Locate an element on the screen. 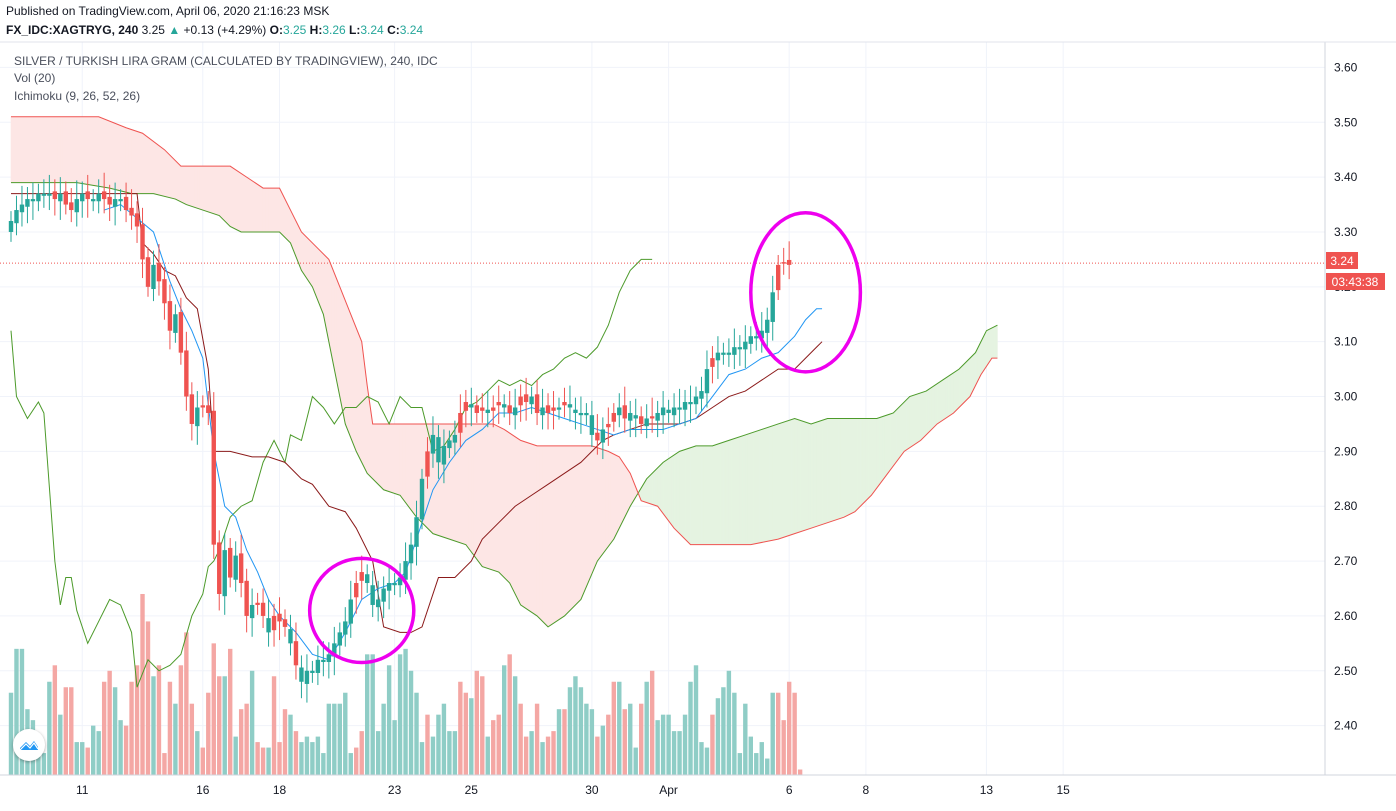  high-value: 3.26 is located at coordinates (334, 30).